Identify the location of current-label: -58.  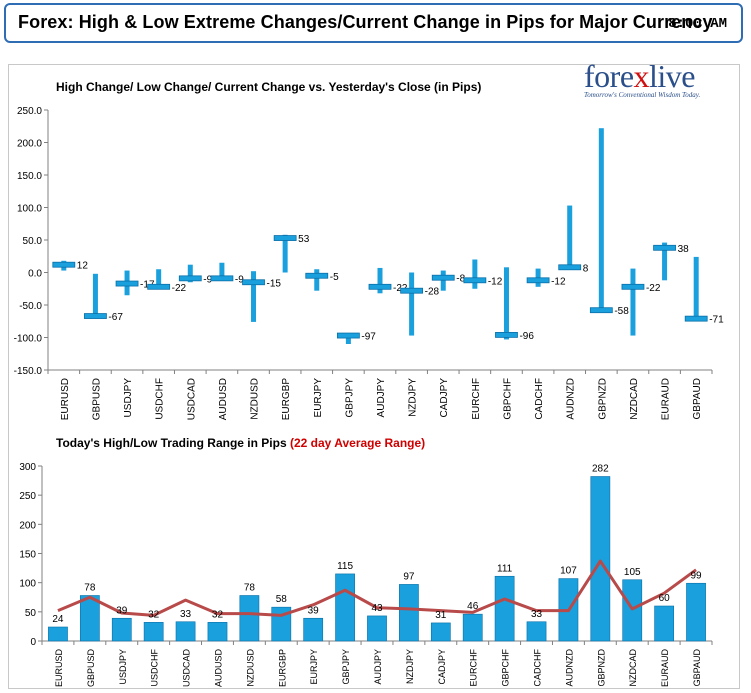
(621, 311).